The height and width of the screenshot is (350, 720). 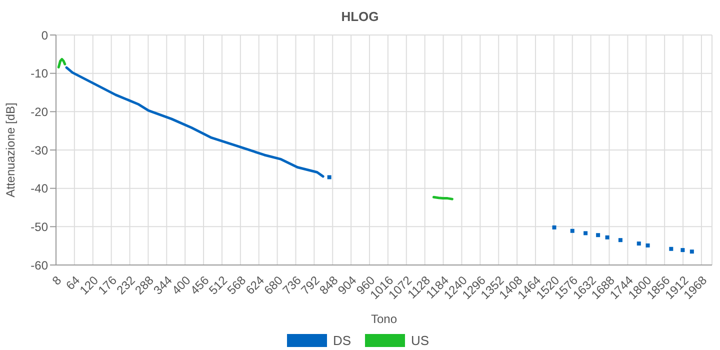 What do you see at coordinates (39, 265) in the screenshot?
I see `y-tick-label: -60` at bounding box center [39, 265].